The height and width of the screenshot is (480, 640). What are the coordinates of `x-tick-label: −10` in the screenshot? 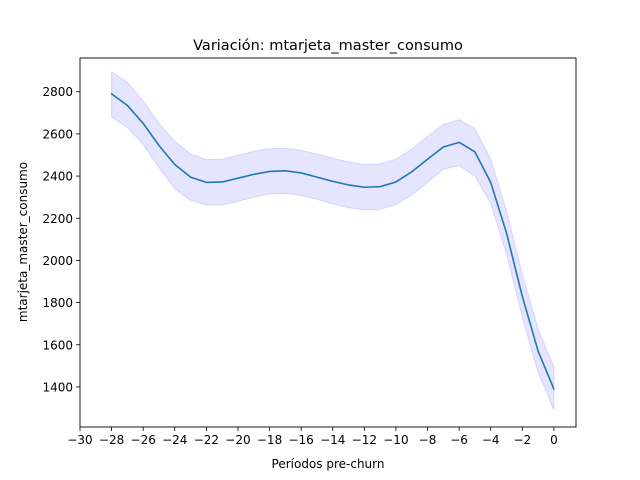 It's located at (395, 440).